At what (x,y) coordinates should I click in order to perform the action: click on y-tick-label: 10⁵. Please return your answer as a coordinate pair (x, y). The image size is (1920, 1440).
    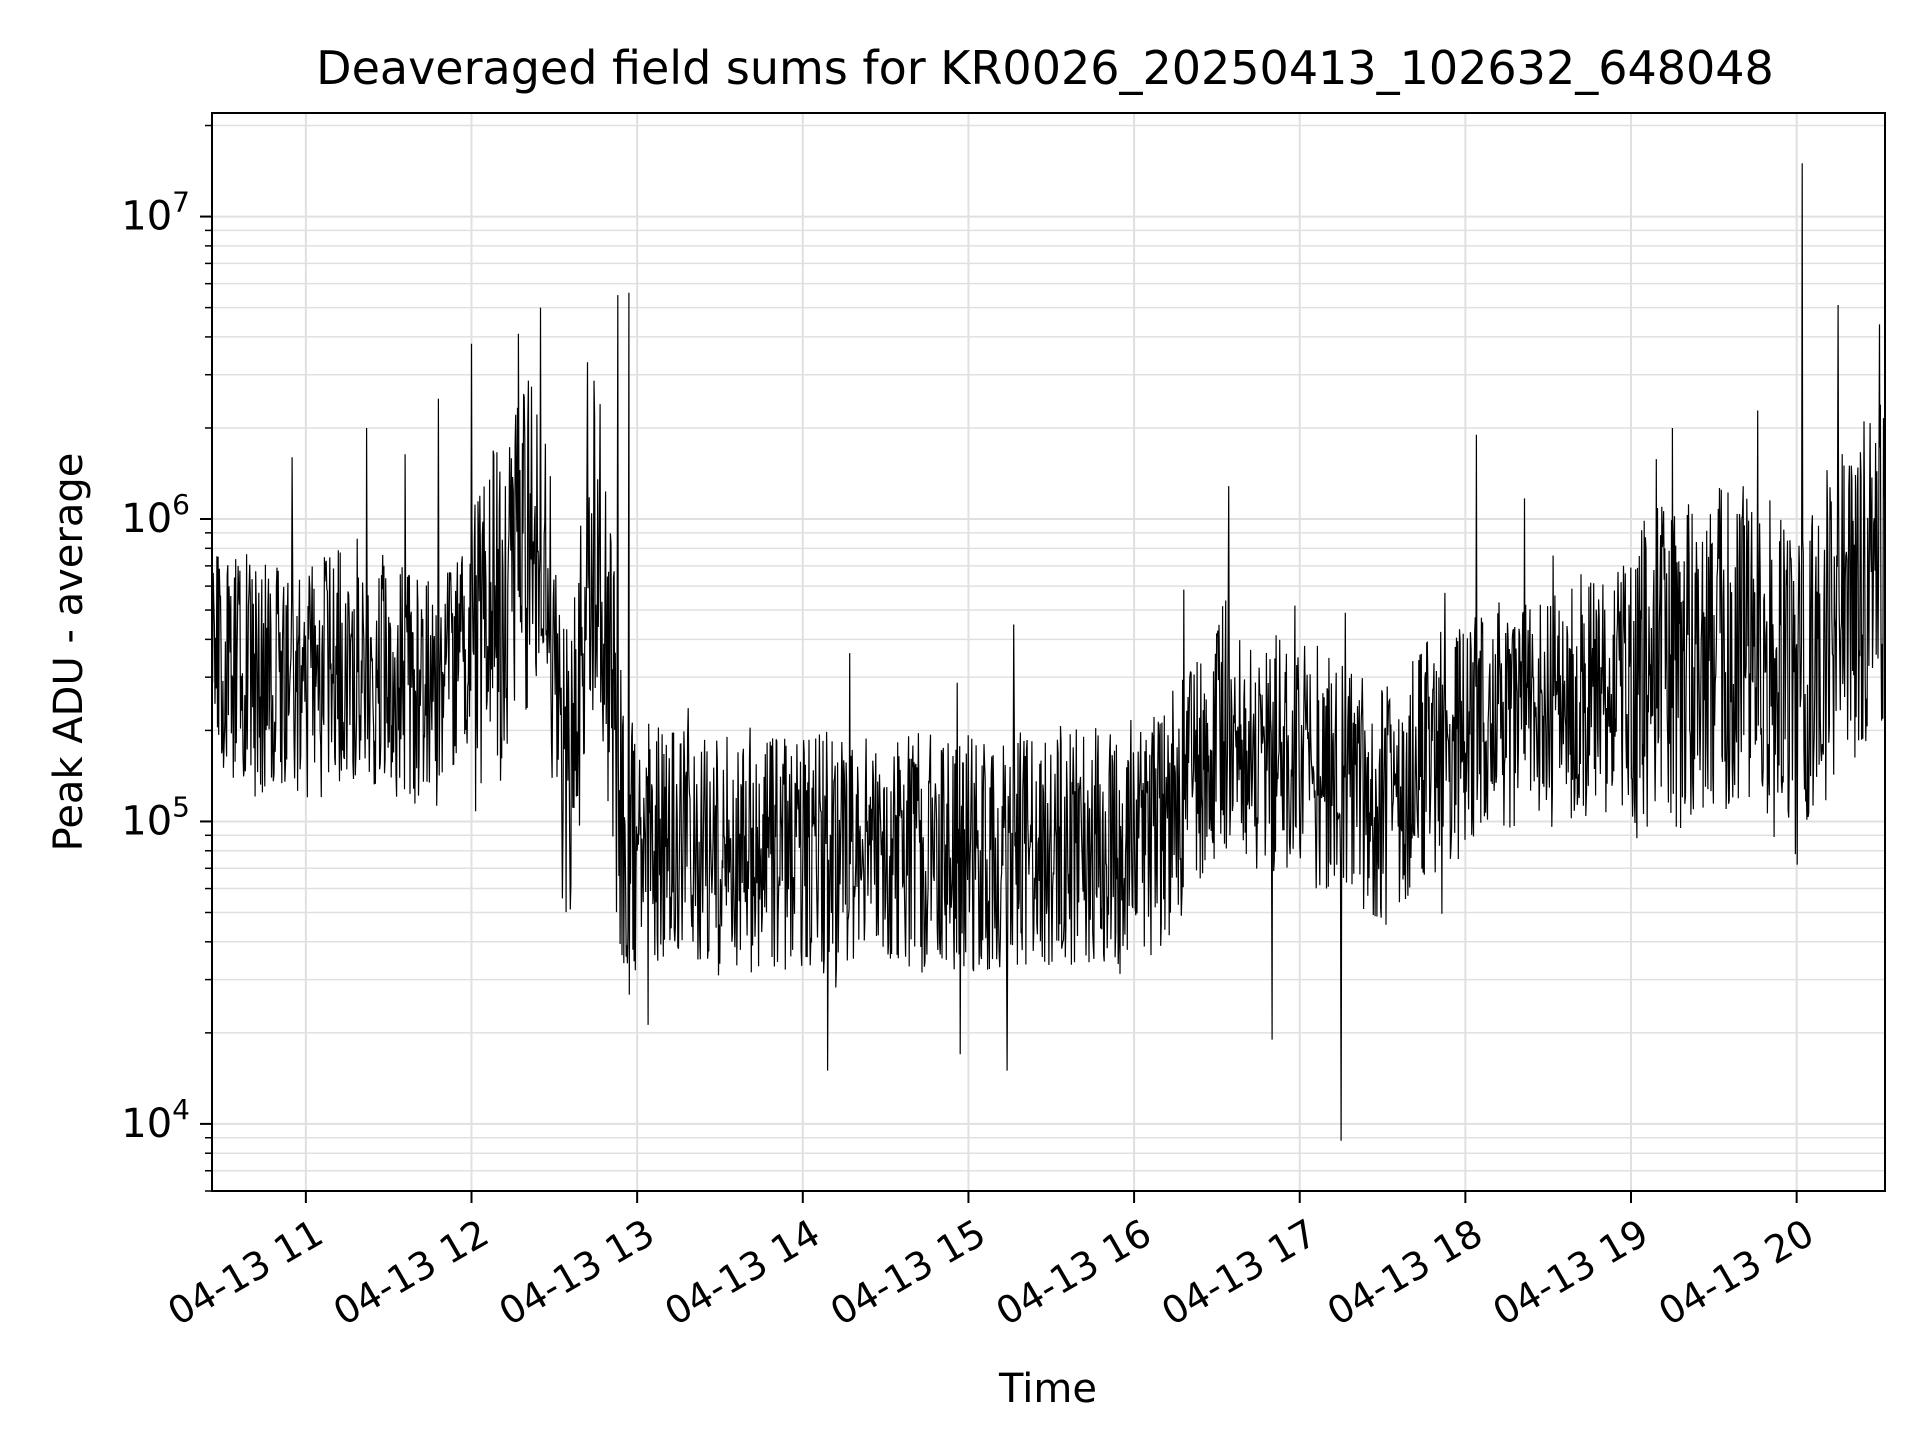
    Looking at the image, I should click on (155, 817).